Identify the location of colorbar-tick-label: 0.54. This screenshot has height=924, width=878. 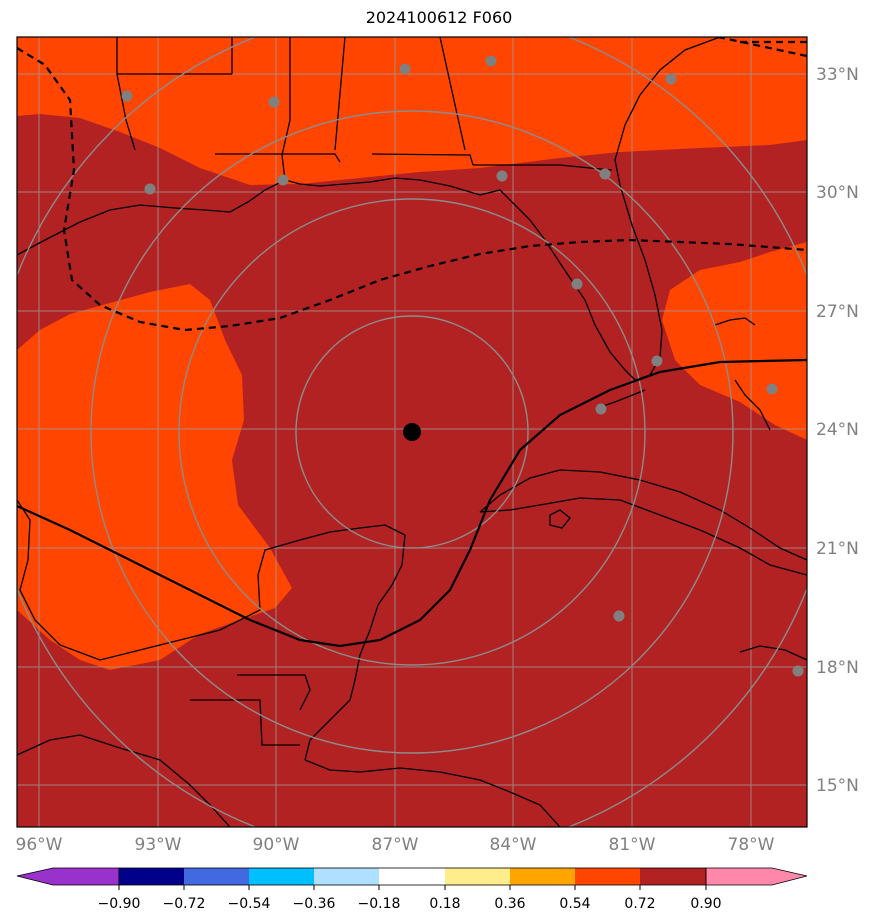
(574, 904).